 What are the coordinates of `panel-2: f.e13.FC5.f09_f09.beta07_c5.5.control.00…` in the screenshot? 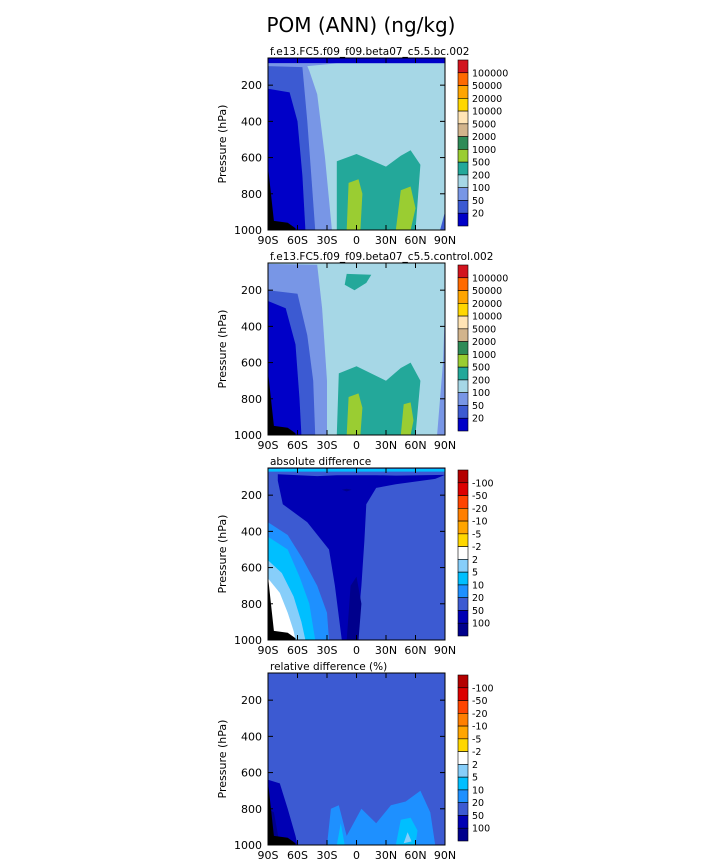 It's located at (362, 351).